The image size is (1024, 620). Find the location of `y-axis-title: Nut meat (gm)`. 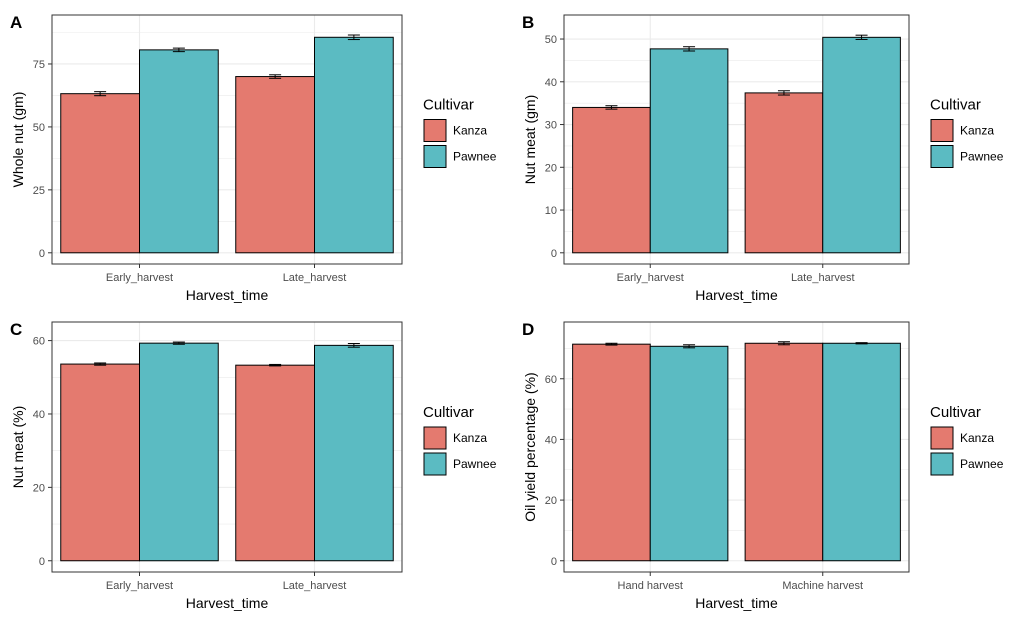

y-axis-title: Nut meat (gm) is located at coordinates (530, 139).